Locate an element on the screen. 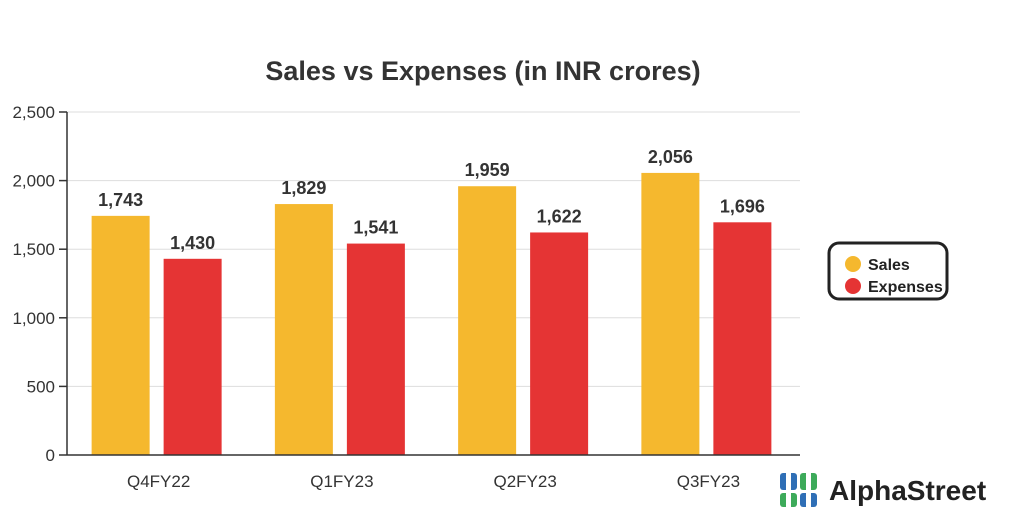 This screenshot has width=1024, height=527. y-tick-label: 500 is located at coordinates (41, 386).